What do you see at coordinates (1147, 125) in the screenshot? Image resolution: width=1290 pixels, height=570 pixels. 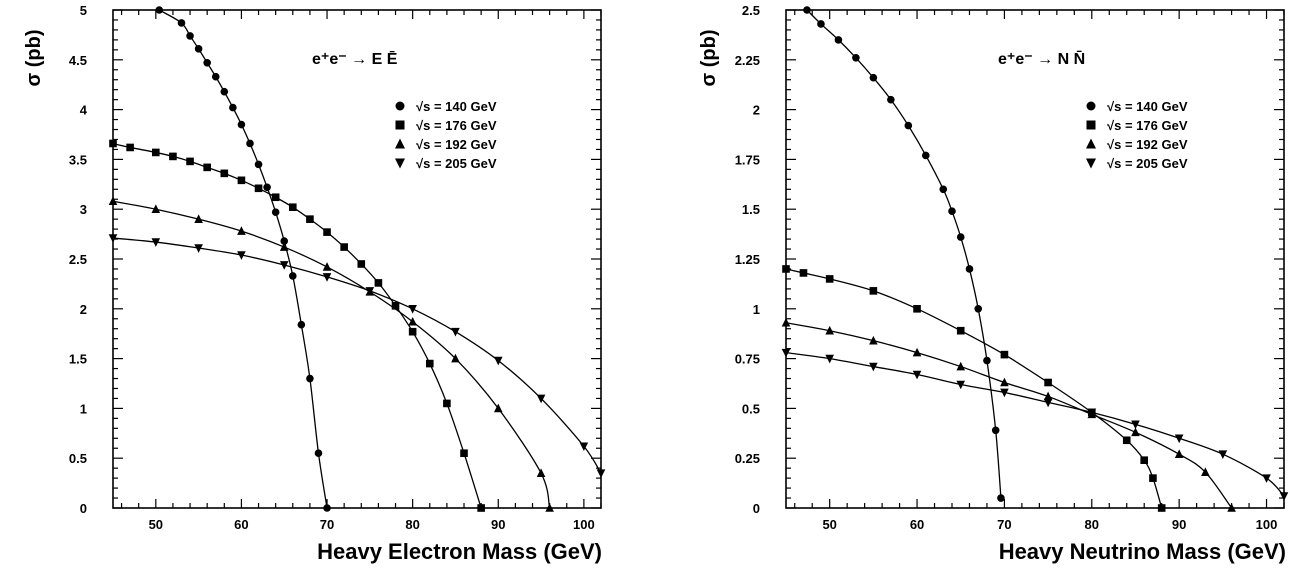 I see `legend-label: √s = 176 GeV` at bounding box center [1147, 125].